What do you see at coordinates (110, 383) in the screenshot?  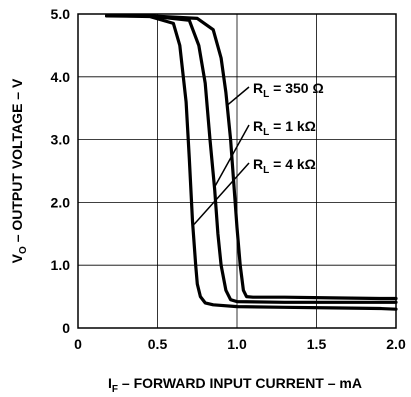 I see `x-axis-title-main: I` at bounding box center [110, 383].